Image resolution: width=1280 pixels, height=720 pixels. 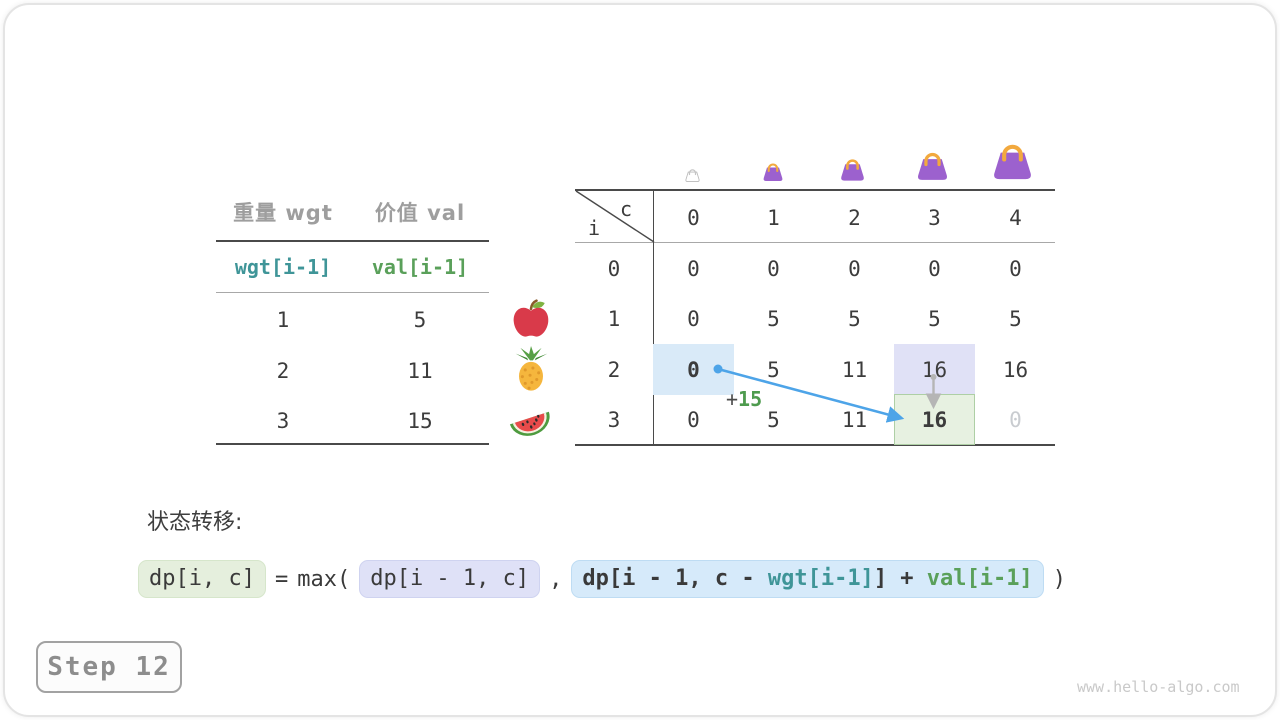 I want to click on dp-cell-0-3: 0, so click(x=934, y=268).